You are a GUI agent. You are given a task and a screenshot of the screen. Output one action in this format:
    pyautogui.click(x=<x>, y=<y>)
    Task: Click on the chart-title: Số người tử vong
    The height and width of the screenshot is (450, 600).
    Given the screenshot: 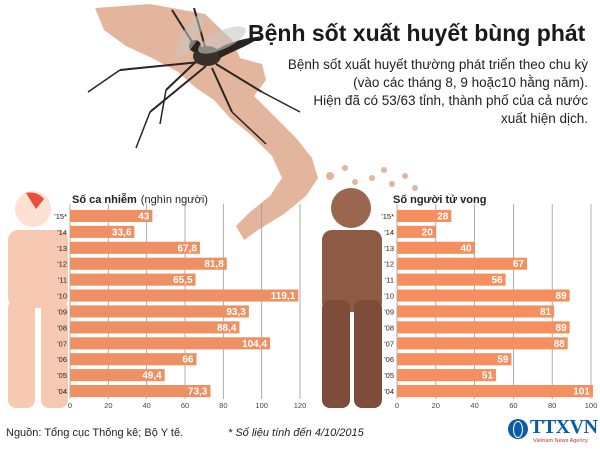 What is the action you would take?
    pyautogui.click(x=439, y=200)
    